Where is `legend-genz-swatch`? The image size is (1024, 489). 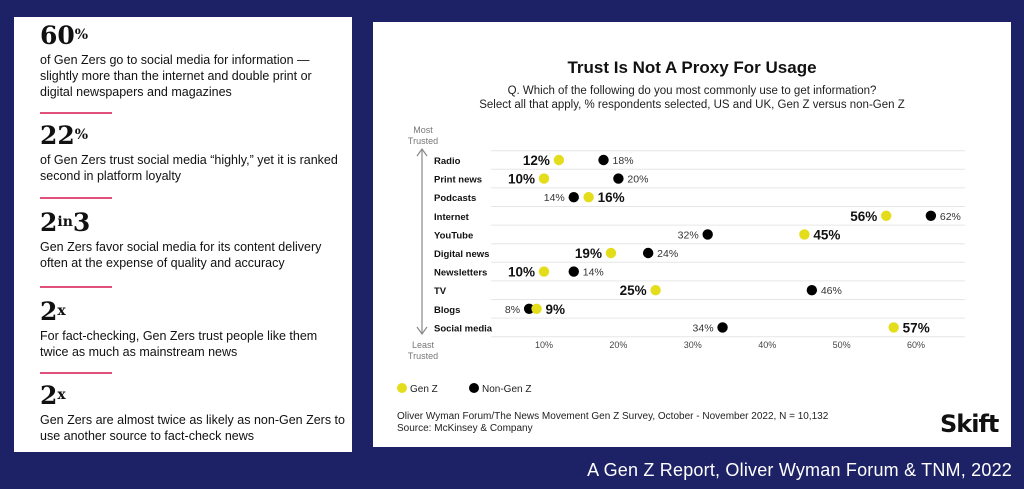
legend-genz-swatch is located at coordinates (402, 388).